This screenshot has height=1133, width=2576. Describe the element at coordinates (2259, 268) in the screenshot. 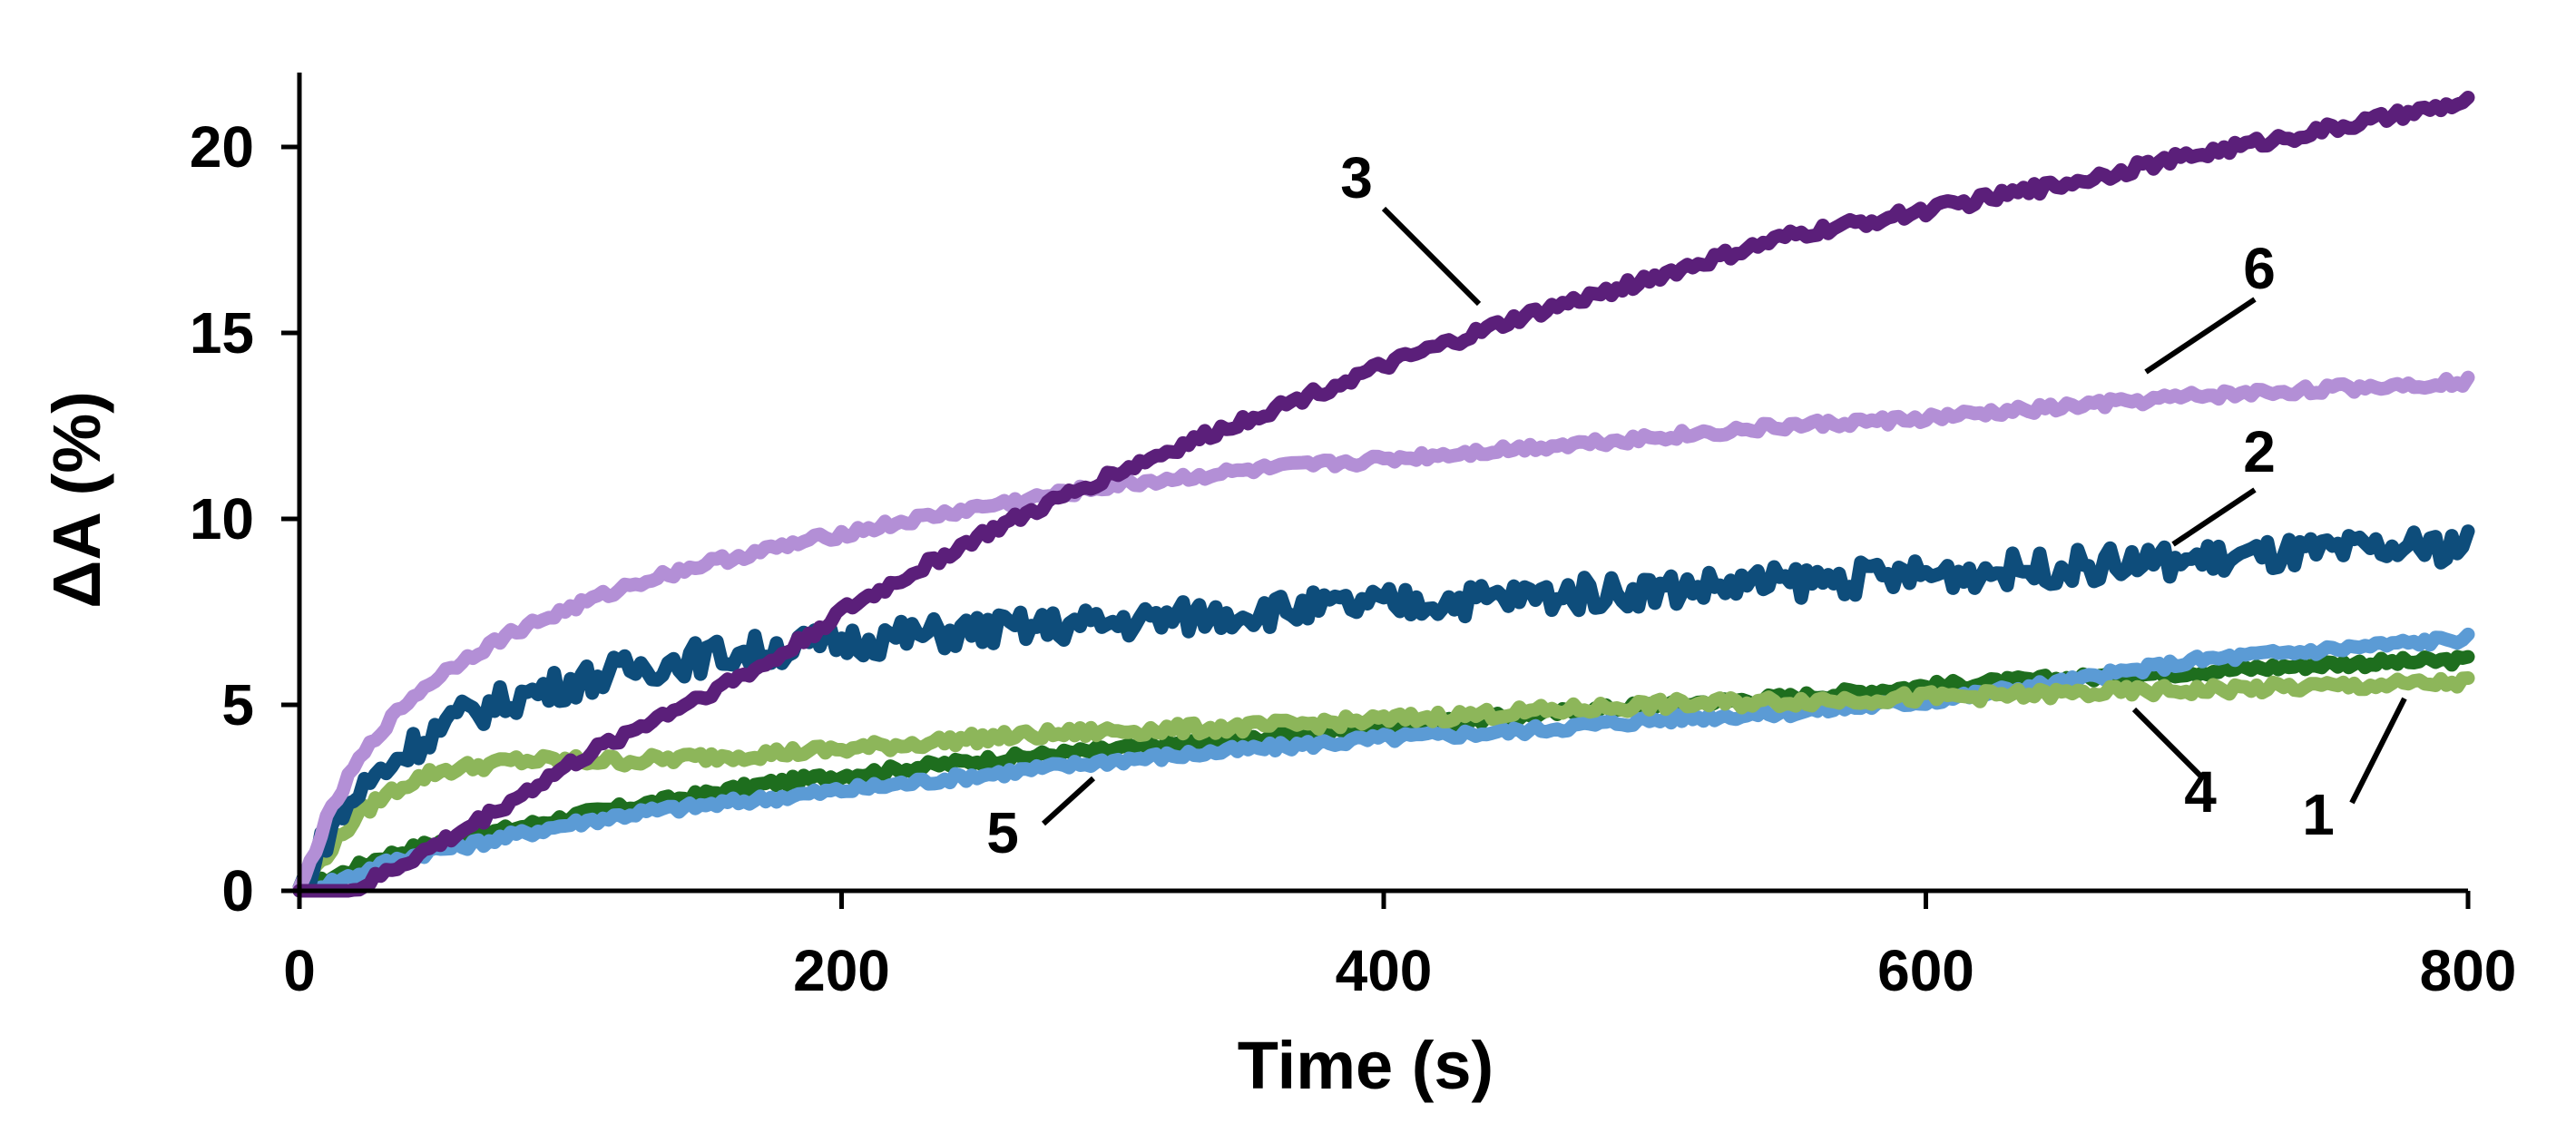

I see `series-label-6: 6` at that location.